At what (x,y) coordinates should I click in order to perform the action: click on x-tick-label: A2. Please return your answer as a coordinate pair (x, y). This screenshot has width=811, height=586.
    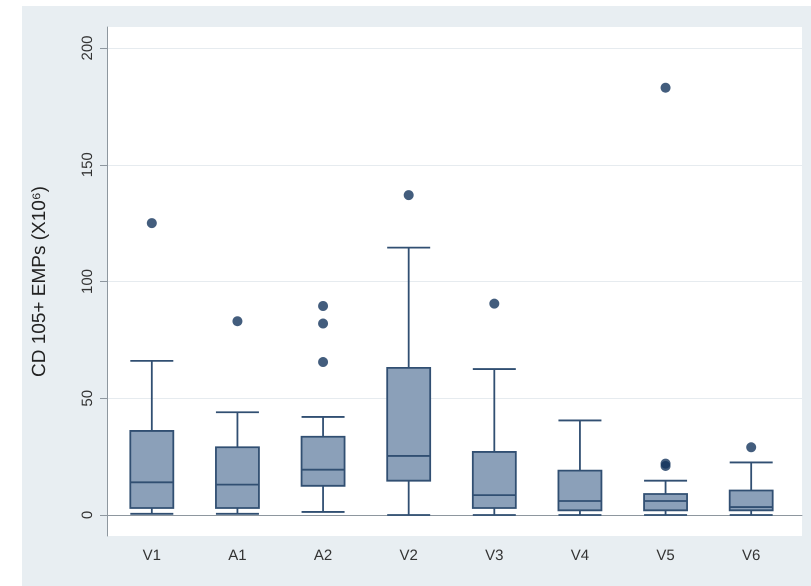
    Looking at the image, I should click on (323, 555).